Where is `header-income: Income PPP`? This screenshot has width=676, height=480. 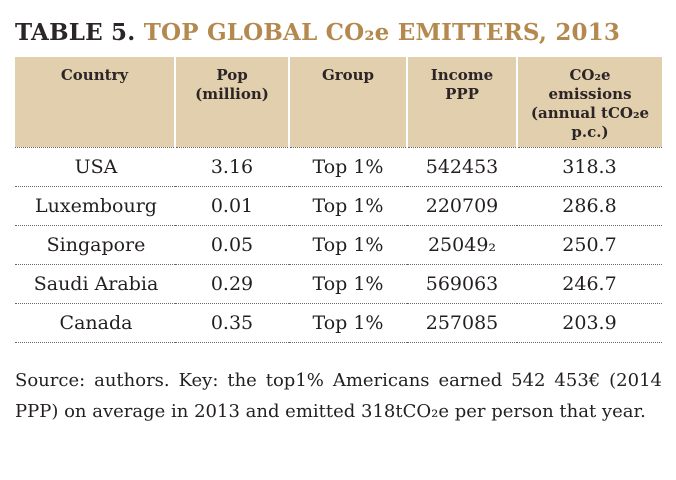
header-income: Income PPP is located at coordinates (461, 102).